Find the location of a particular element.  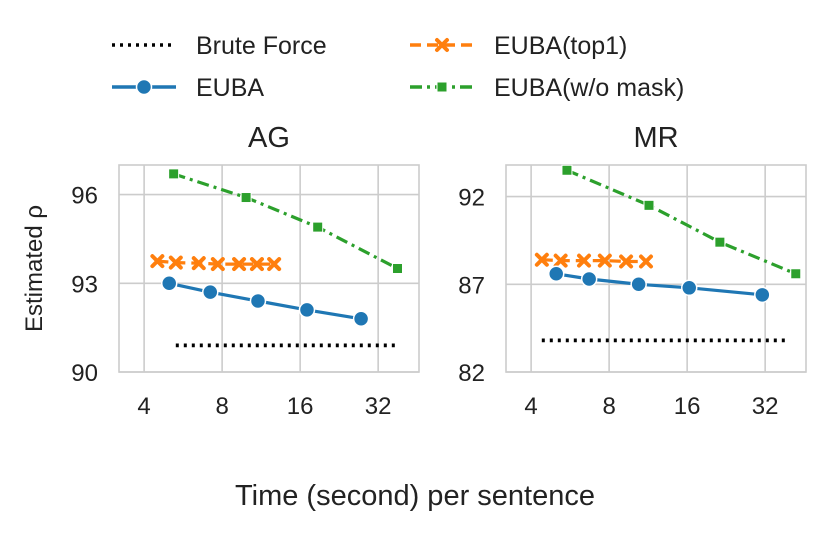

series-line-euba-top1 is located at coordinates (593, 261).